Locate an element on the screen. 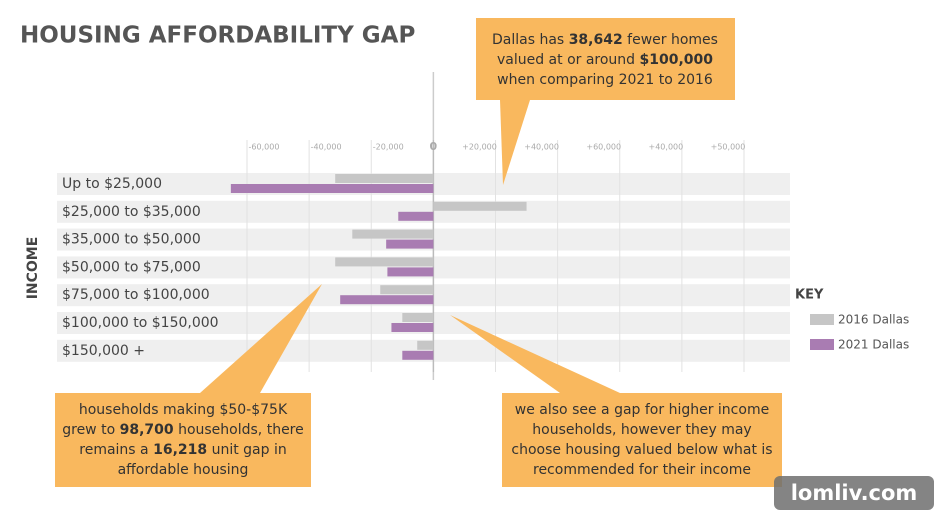  callout-segment: choose housing valued below what is is located at coordinates (641, 450).